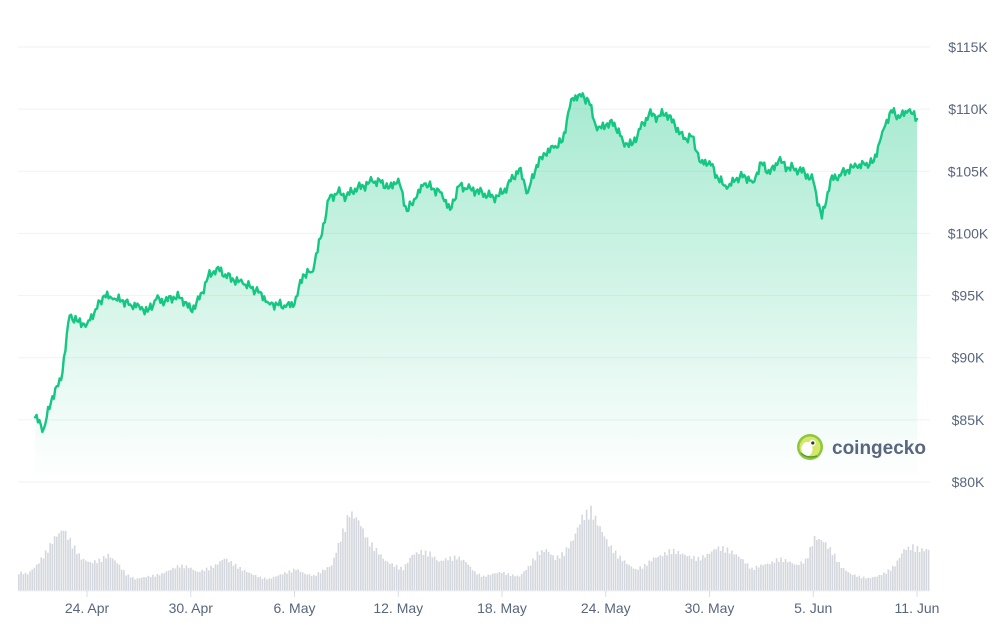  Describe the element at coordinates (398, 608) in the screenshot. I see `x-tick-label: 12. May` at that location.